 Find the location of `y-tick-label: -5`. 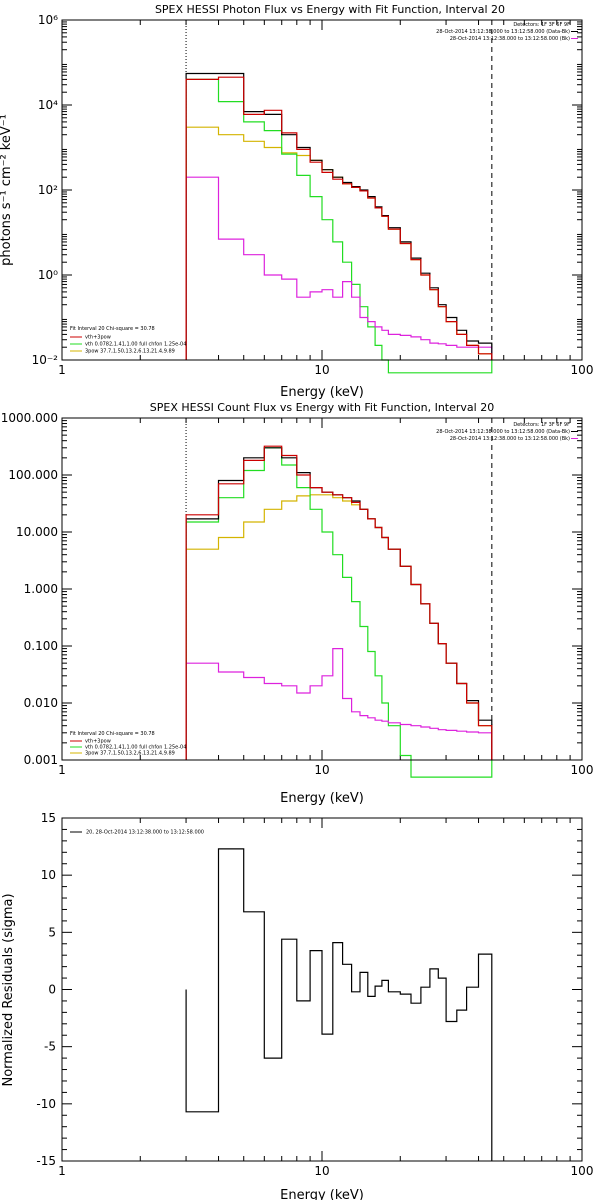

y-tick-label: -5 is located at coordinates (50, 1047).